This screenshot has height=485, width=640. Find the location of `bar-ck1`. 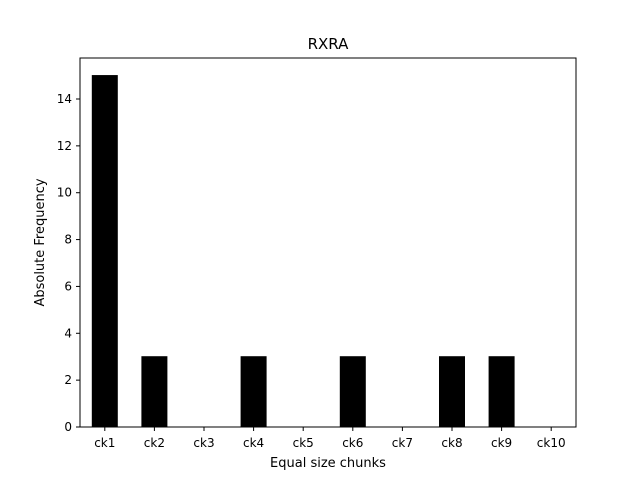

bar-ck1 is located at coordinates (104, 251).